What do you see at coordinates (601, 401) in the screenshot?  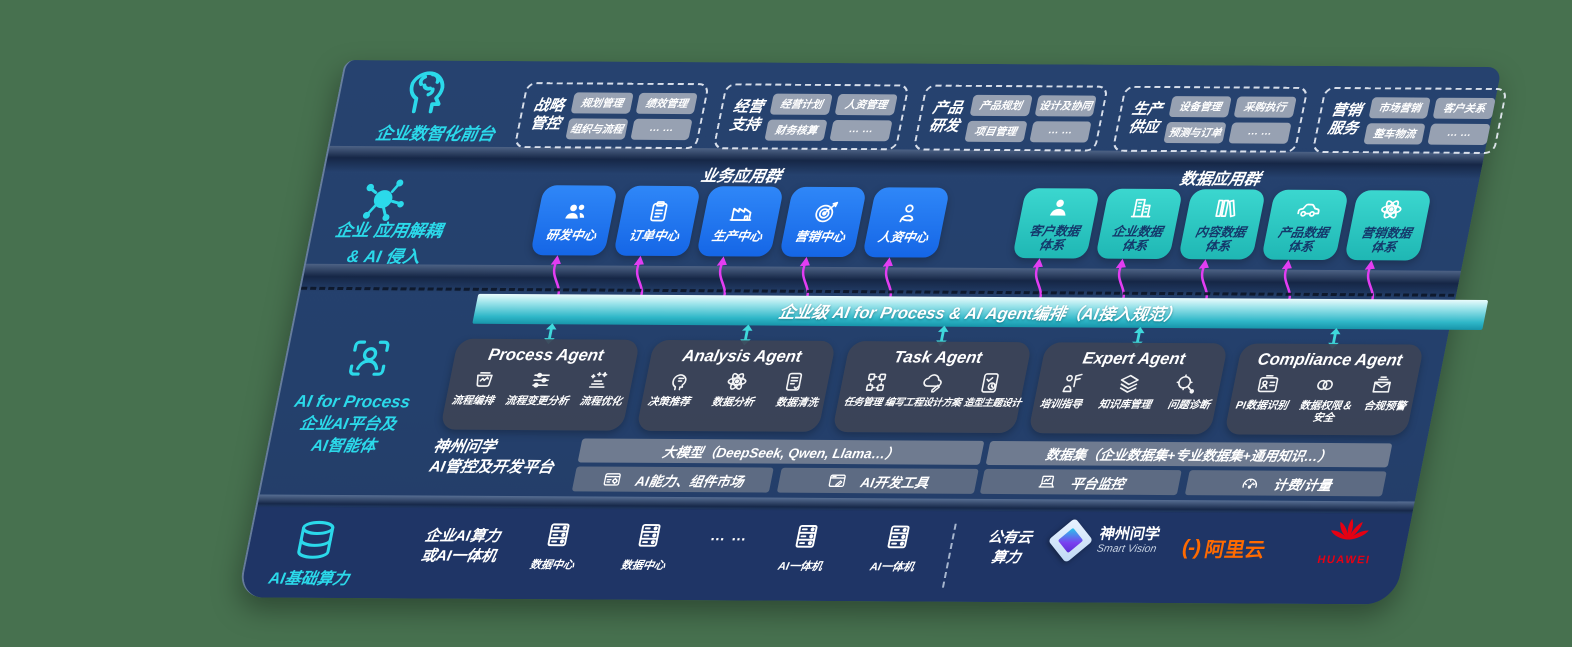 I see `agent-capability: 流程优化` at bounding box center [601, 401].